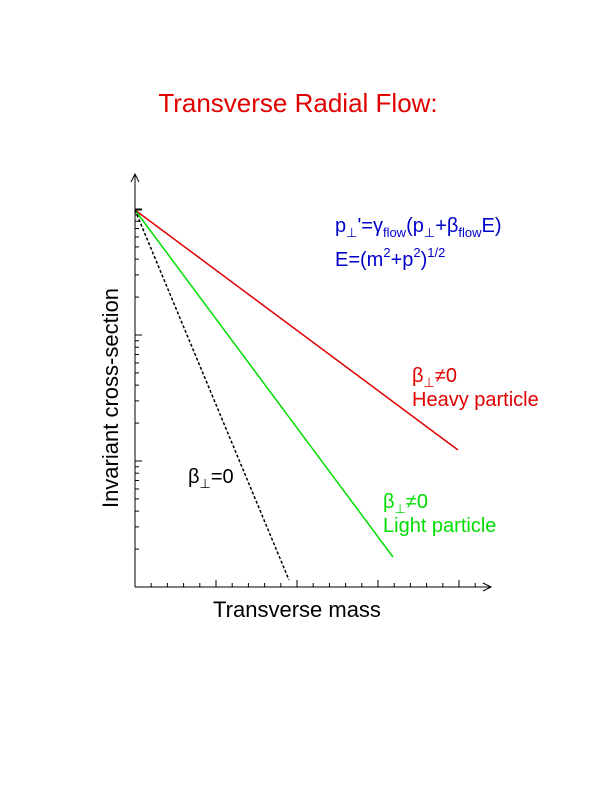 Image resolution: width=612 pixels, height=792 pixels. Describe the element at coordinates (110, 398) in the screenshot. I see `y-axis-label: Invariant cross-section` at that location.